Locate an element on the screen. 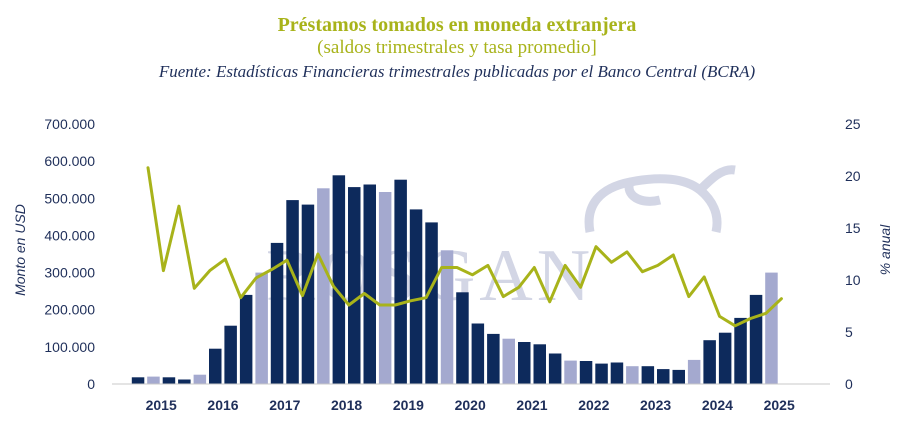  x-tick-label: 2018 is located at coordinates (346, 405).